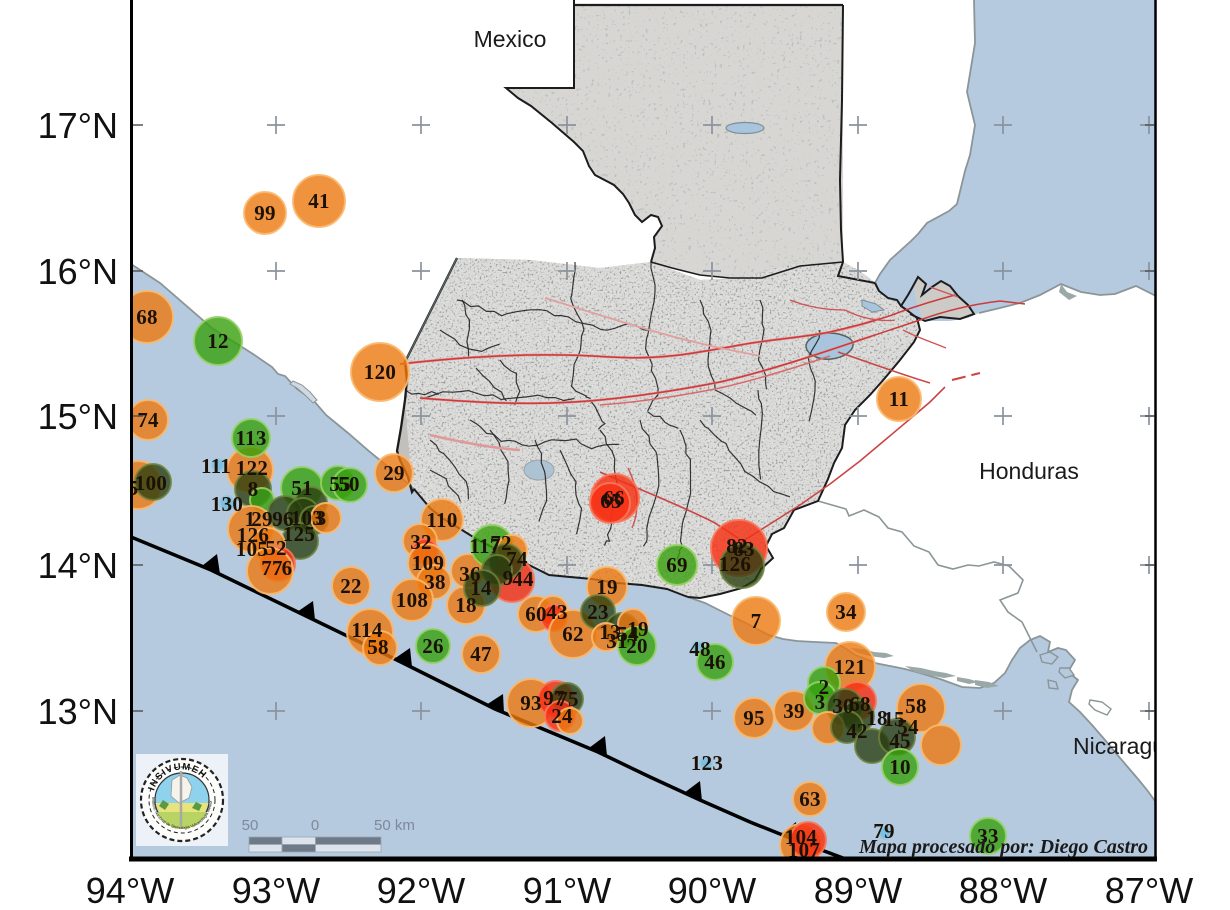 This screenshot has width=1230, height=910. I want to click on svg-text: 95, so click(754, 718).